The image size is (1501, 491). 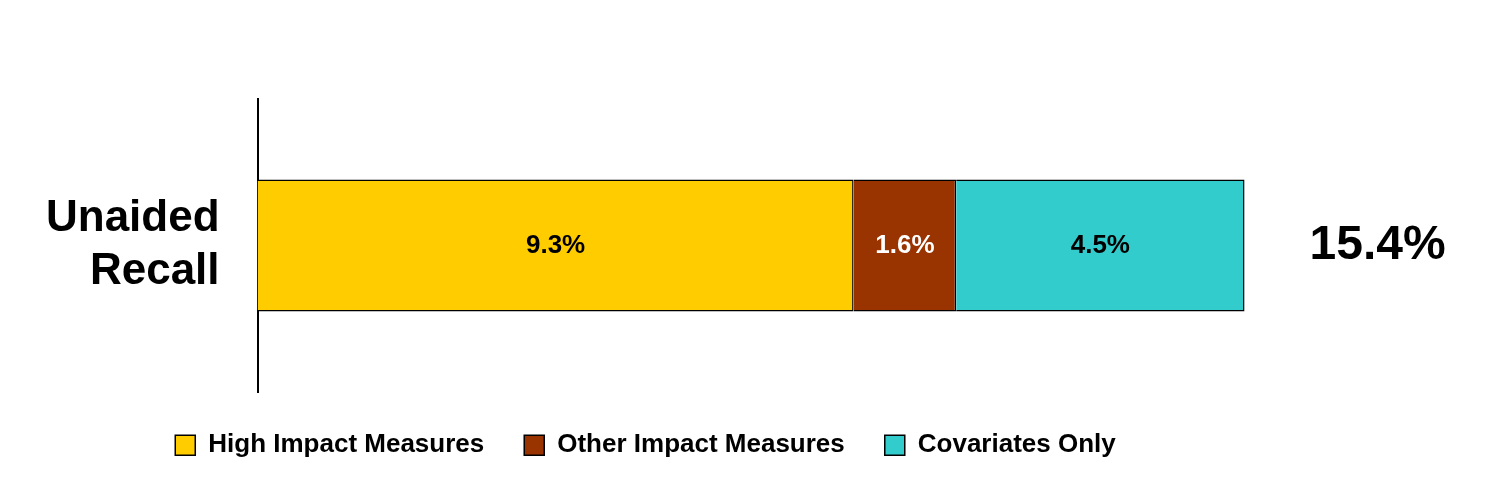 I want to click on y-tick-label: Unaided Recall, so click(x=132, y=242).